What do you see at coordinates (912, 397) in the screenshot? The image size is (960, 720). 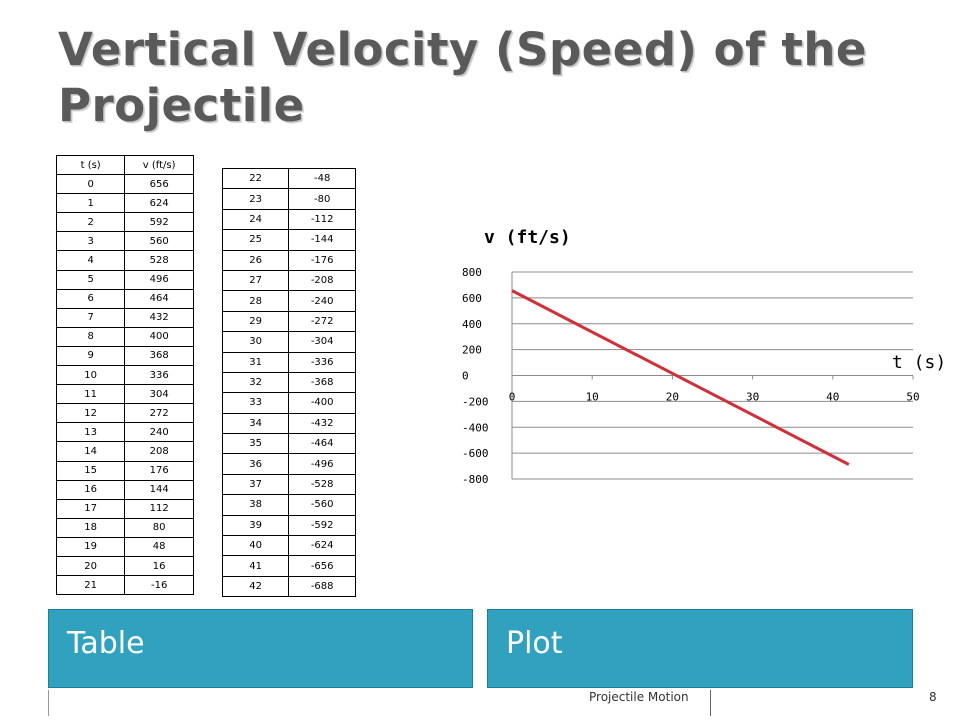 I see `x-tick-label: 50` at bounding box center [912, 397].